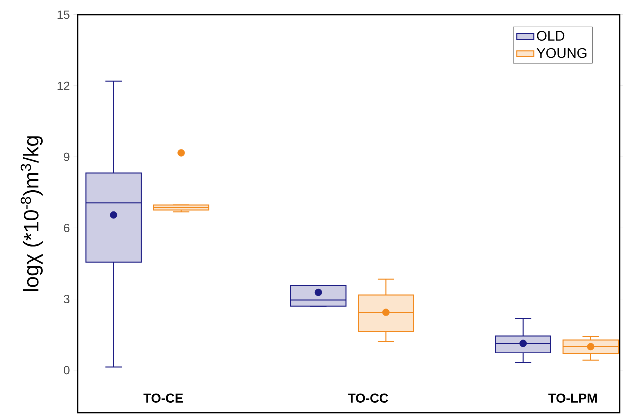 This screenshot has width=623, height=420. I want to click on y-tick-label: 15, so click(64, 15).